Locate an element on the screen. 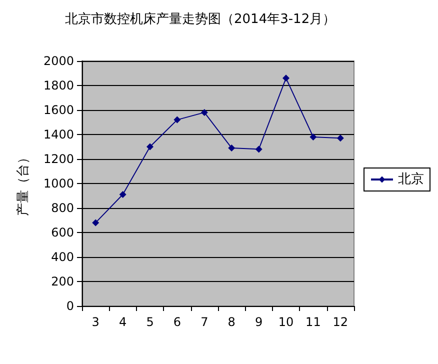 The image size is (438, 364). y-tick-label: 1000 is located at coordinates (58, 183).